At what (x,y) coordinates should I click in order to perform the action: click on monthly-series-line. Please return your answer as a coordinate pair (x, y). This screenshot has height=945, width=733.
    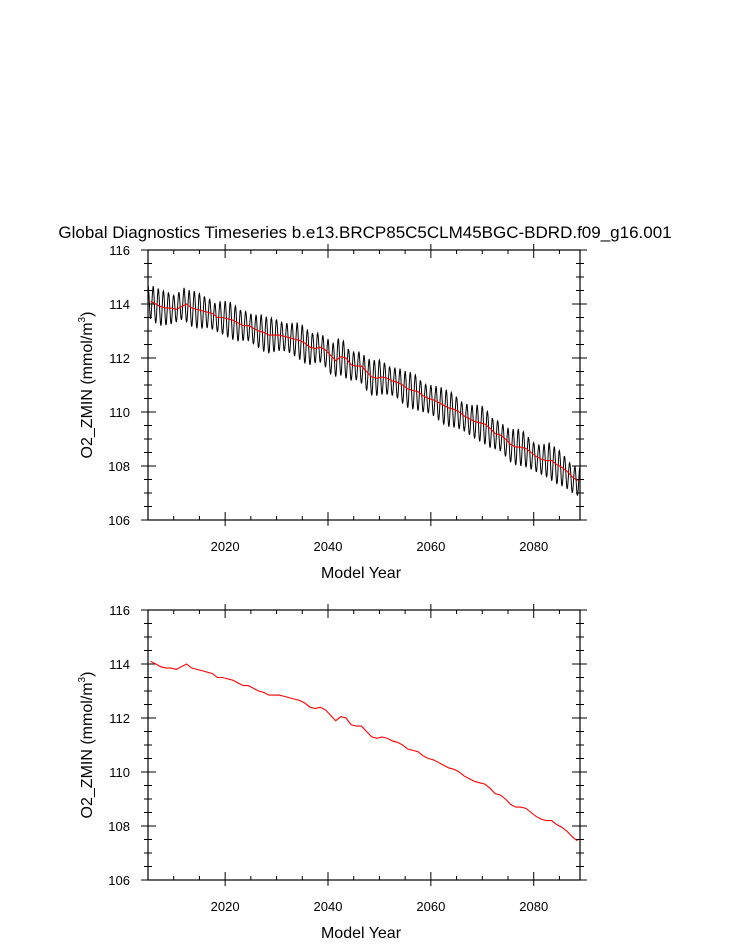
    Looking at the image, I should click on (364, 390).